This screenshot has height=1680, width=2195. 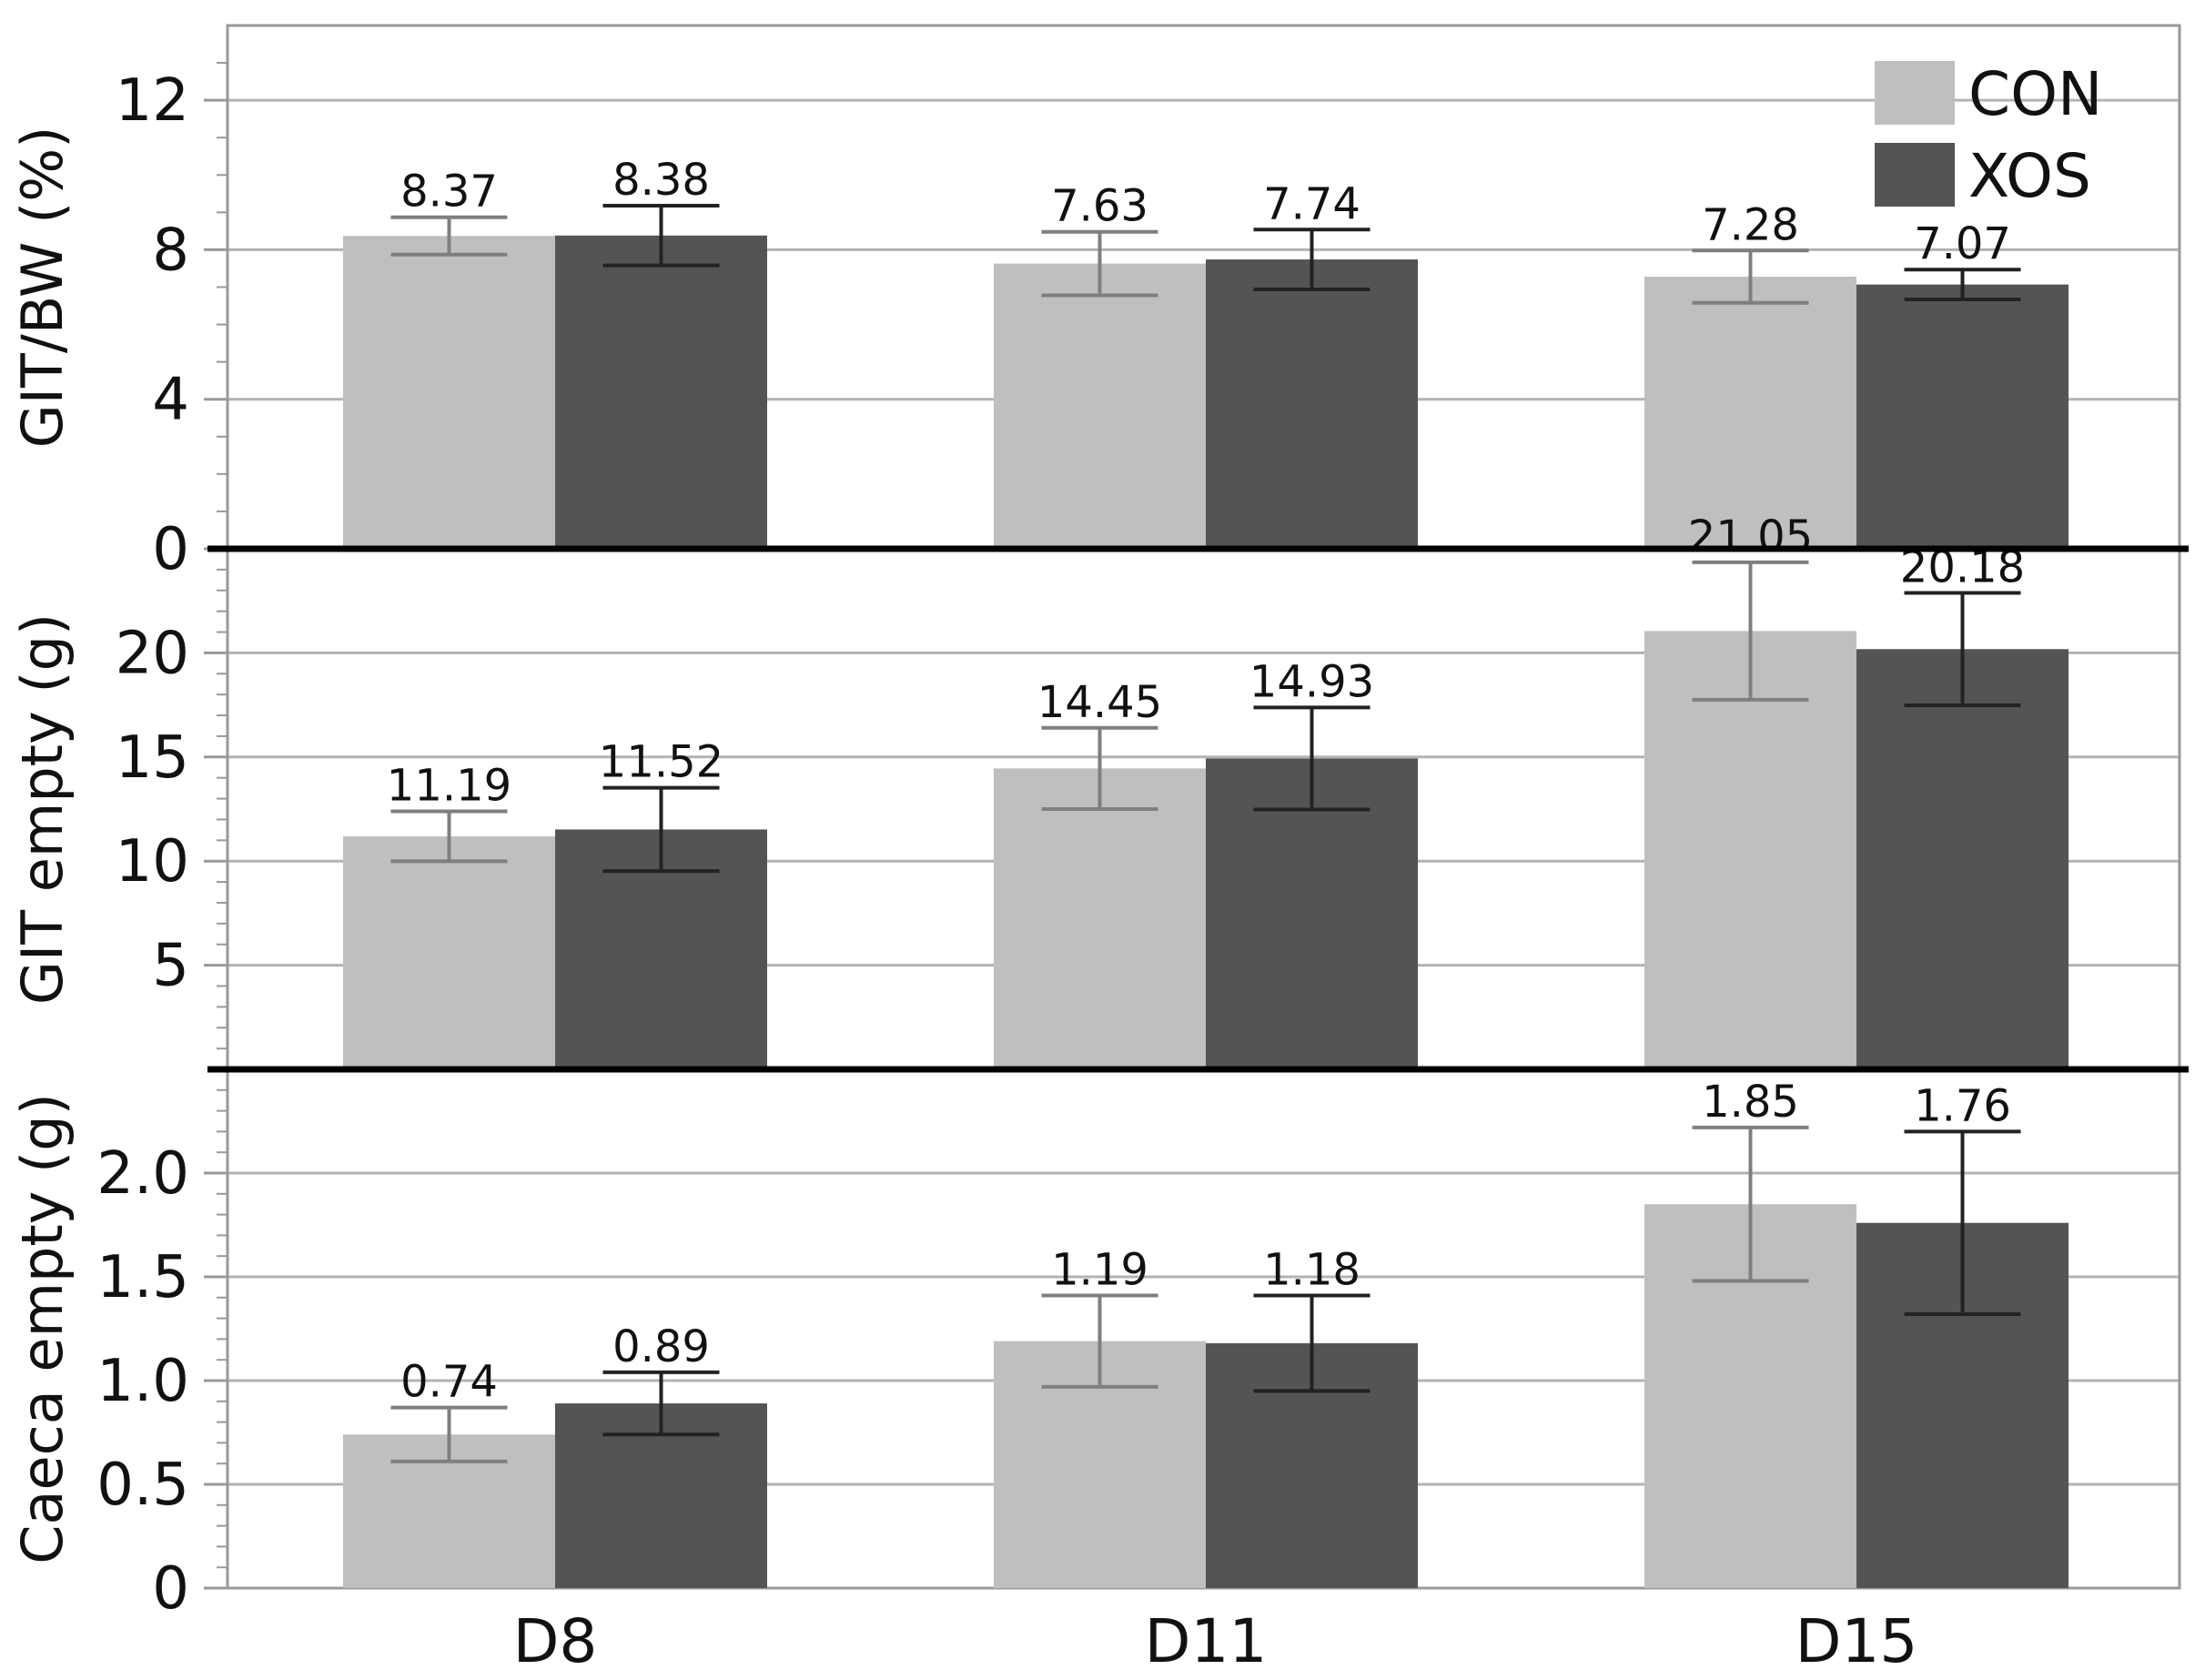 I want to click on y-axis-title-p2: GIT empty (g), so click(x=42, y=809).